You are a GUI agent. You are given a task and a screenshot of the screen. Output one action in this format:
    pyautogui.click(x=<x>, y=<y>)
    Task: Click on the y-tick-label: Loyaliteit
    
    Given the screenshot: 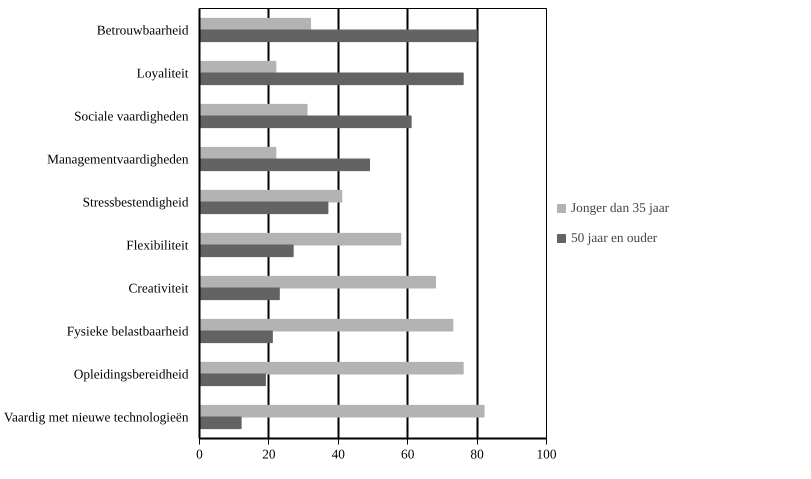 What is the action you would take?
    pyautogui.click(x=162, y=73)
    